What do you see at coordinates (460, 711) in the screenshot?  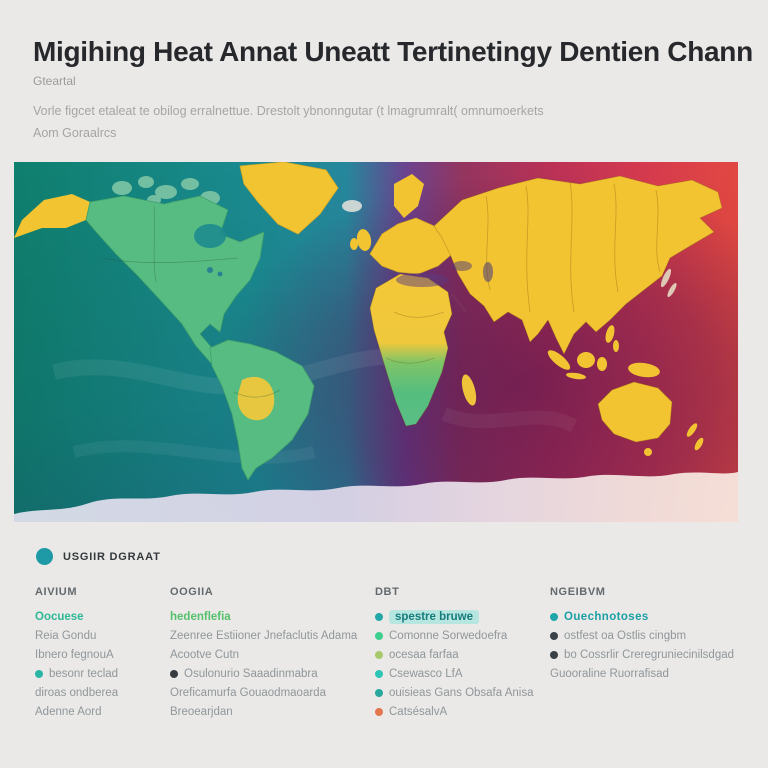 I see `legend-item: CatsésalvA` at bounding box center [460, 711].